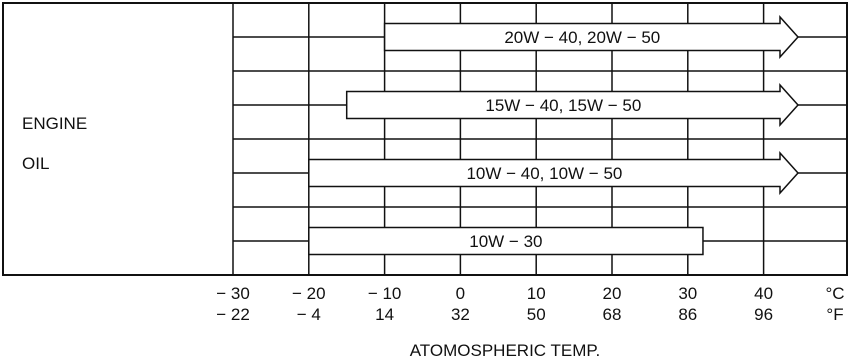  What do you see at coordinates (233, 293) in the screenshot?
I see `celsius-tick: − 30` at bounding box center [233, 293].